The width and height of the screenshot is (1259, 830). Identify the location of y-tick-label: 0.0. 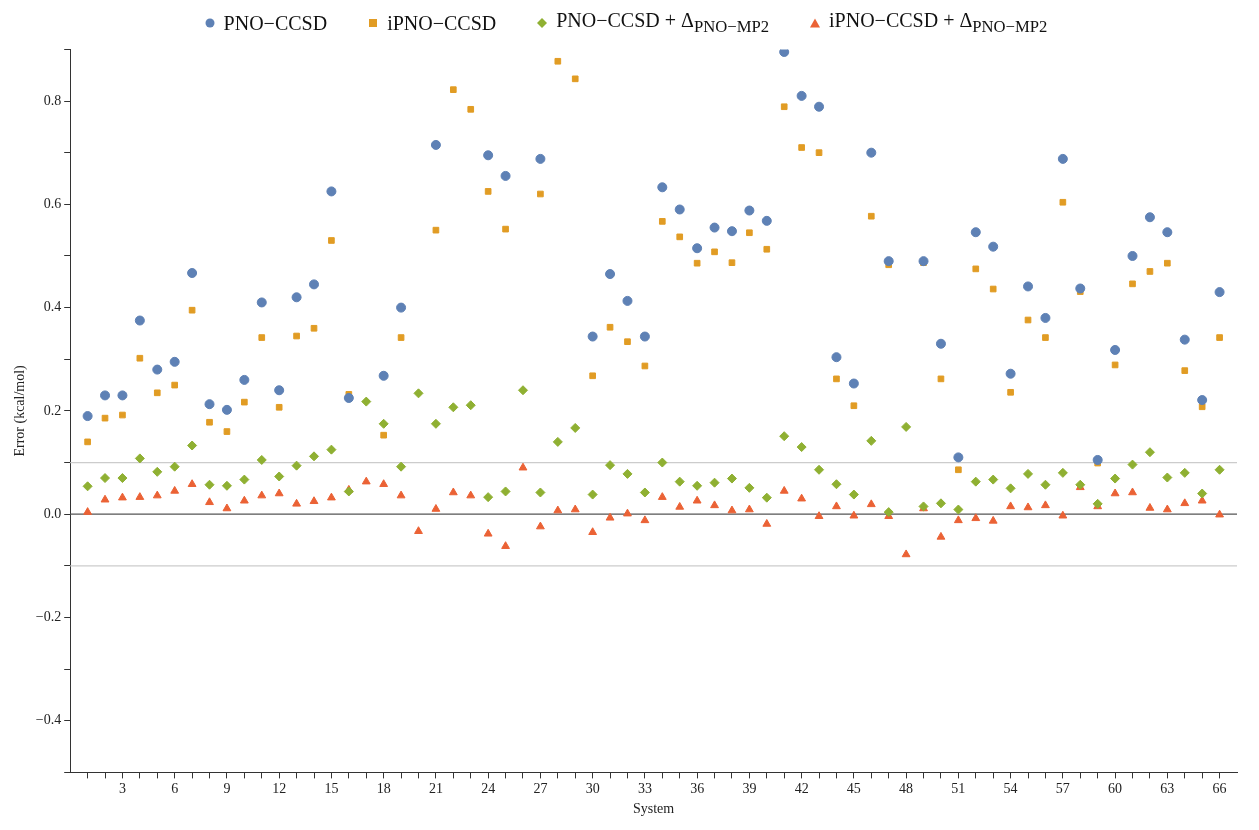
(52, 513).